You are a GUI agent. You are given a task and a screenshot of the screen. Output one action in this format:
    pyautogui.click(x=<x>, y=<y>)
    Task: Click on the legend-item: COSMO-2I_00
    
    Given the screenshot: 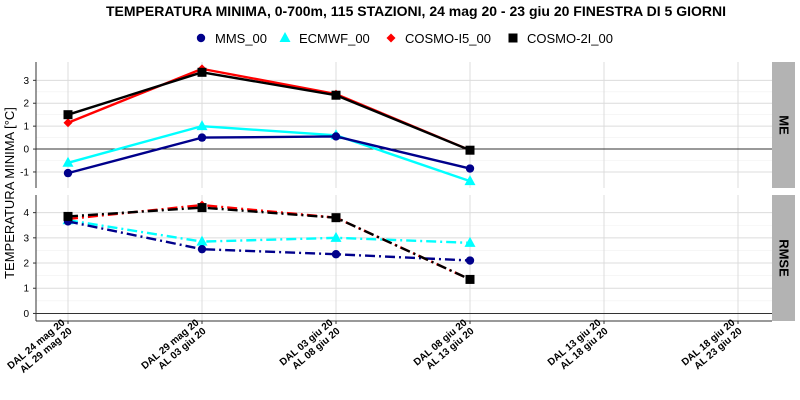 What is the action you would take?
    pyautogui.click(x=560, y=38)
    